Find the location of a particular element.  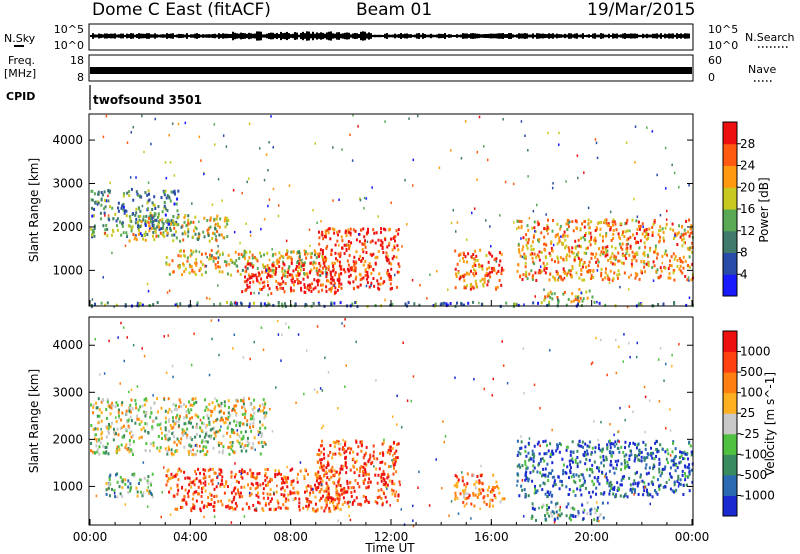

freq-band is located at coordinates (391, 70).